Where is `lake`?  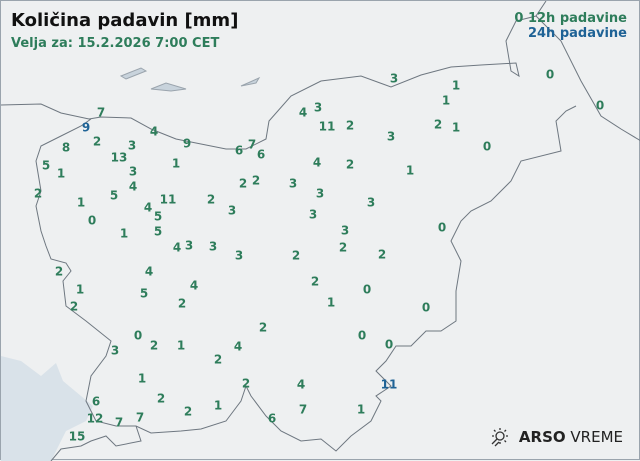
lake is located at coordinates (190, 79).